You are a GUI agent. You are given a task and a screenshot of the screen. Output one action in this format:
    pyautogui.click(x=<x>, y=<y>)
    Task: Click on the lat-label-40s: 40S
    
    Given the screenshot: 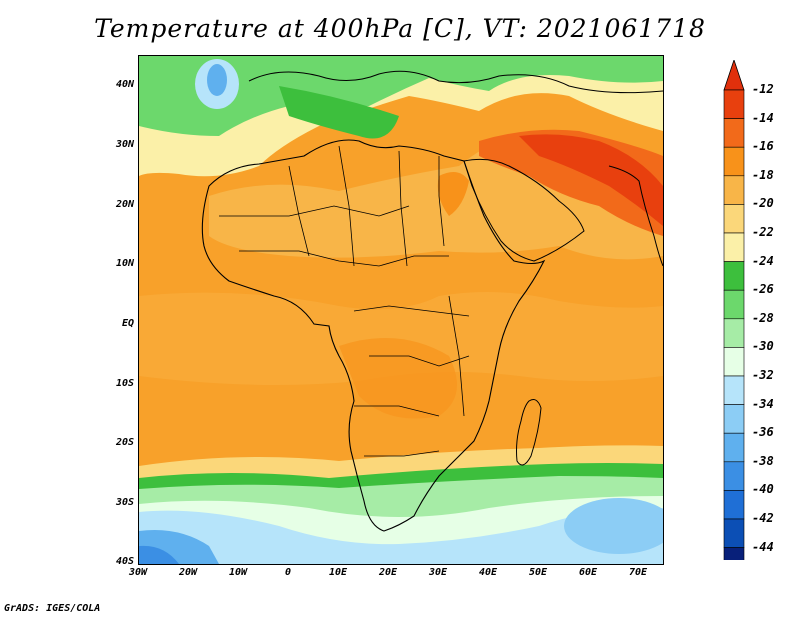 What is the action you would take?
    pyautogui.click(x=124, y=561)
    